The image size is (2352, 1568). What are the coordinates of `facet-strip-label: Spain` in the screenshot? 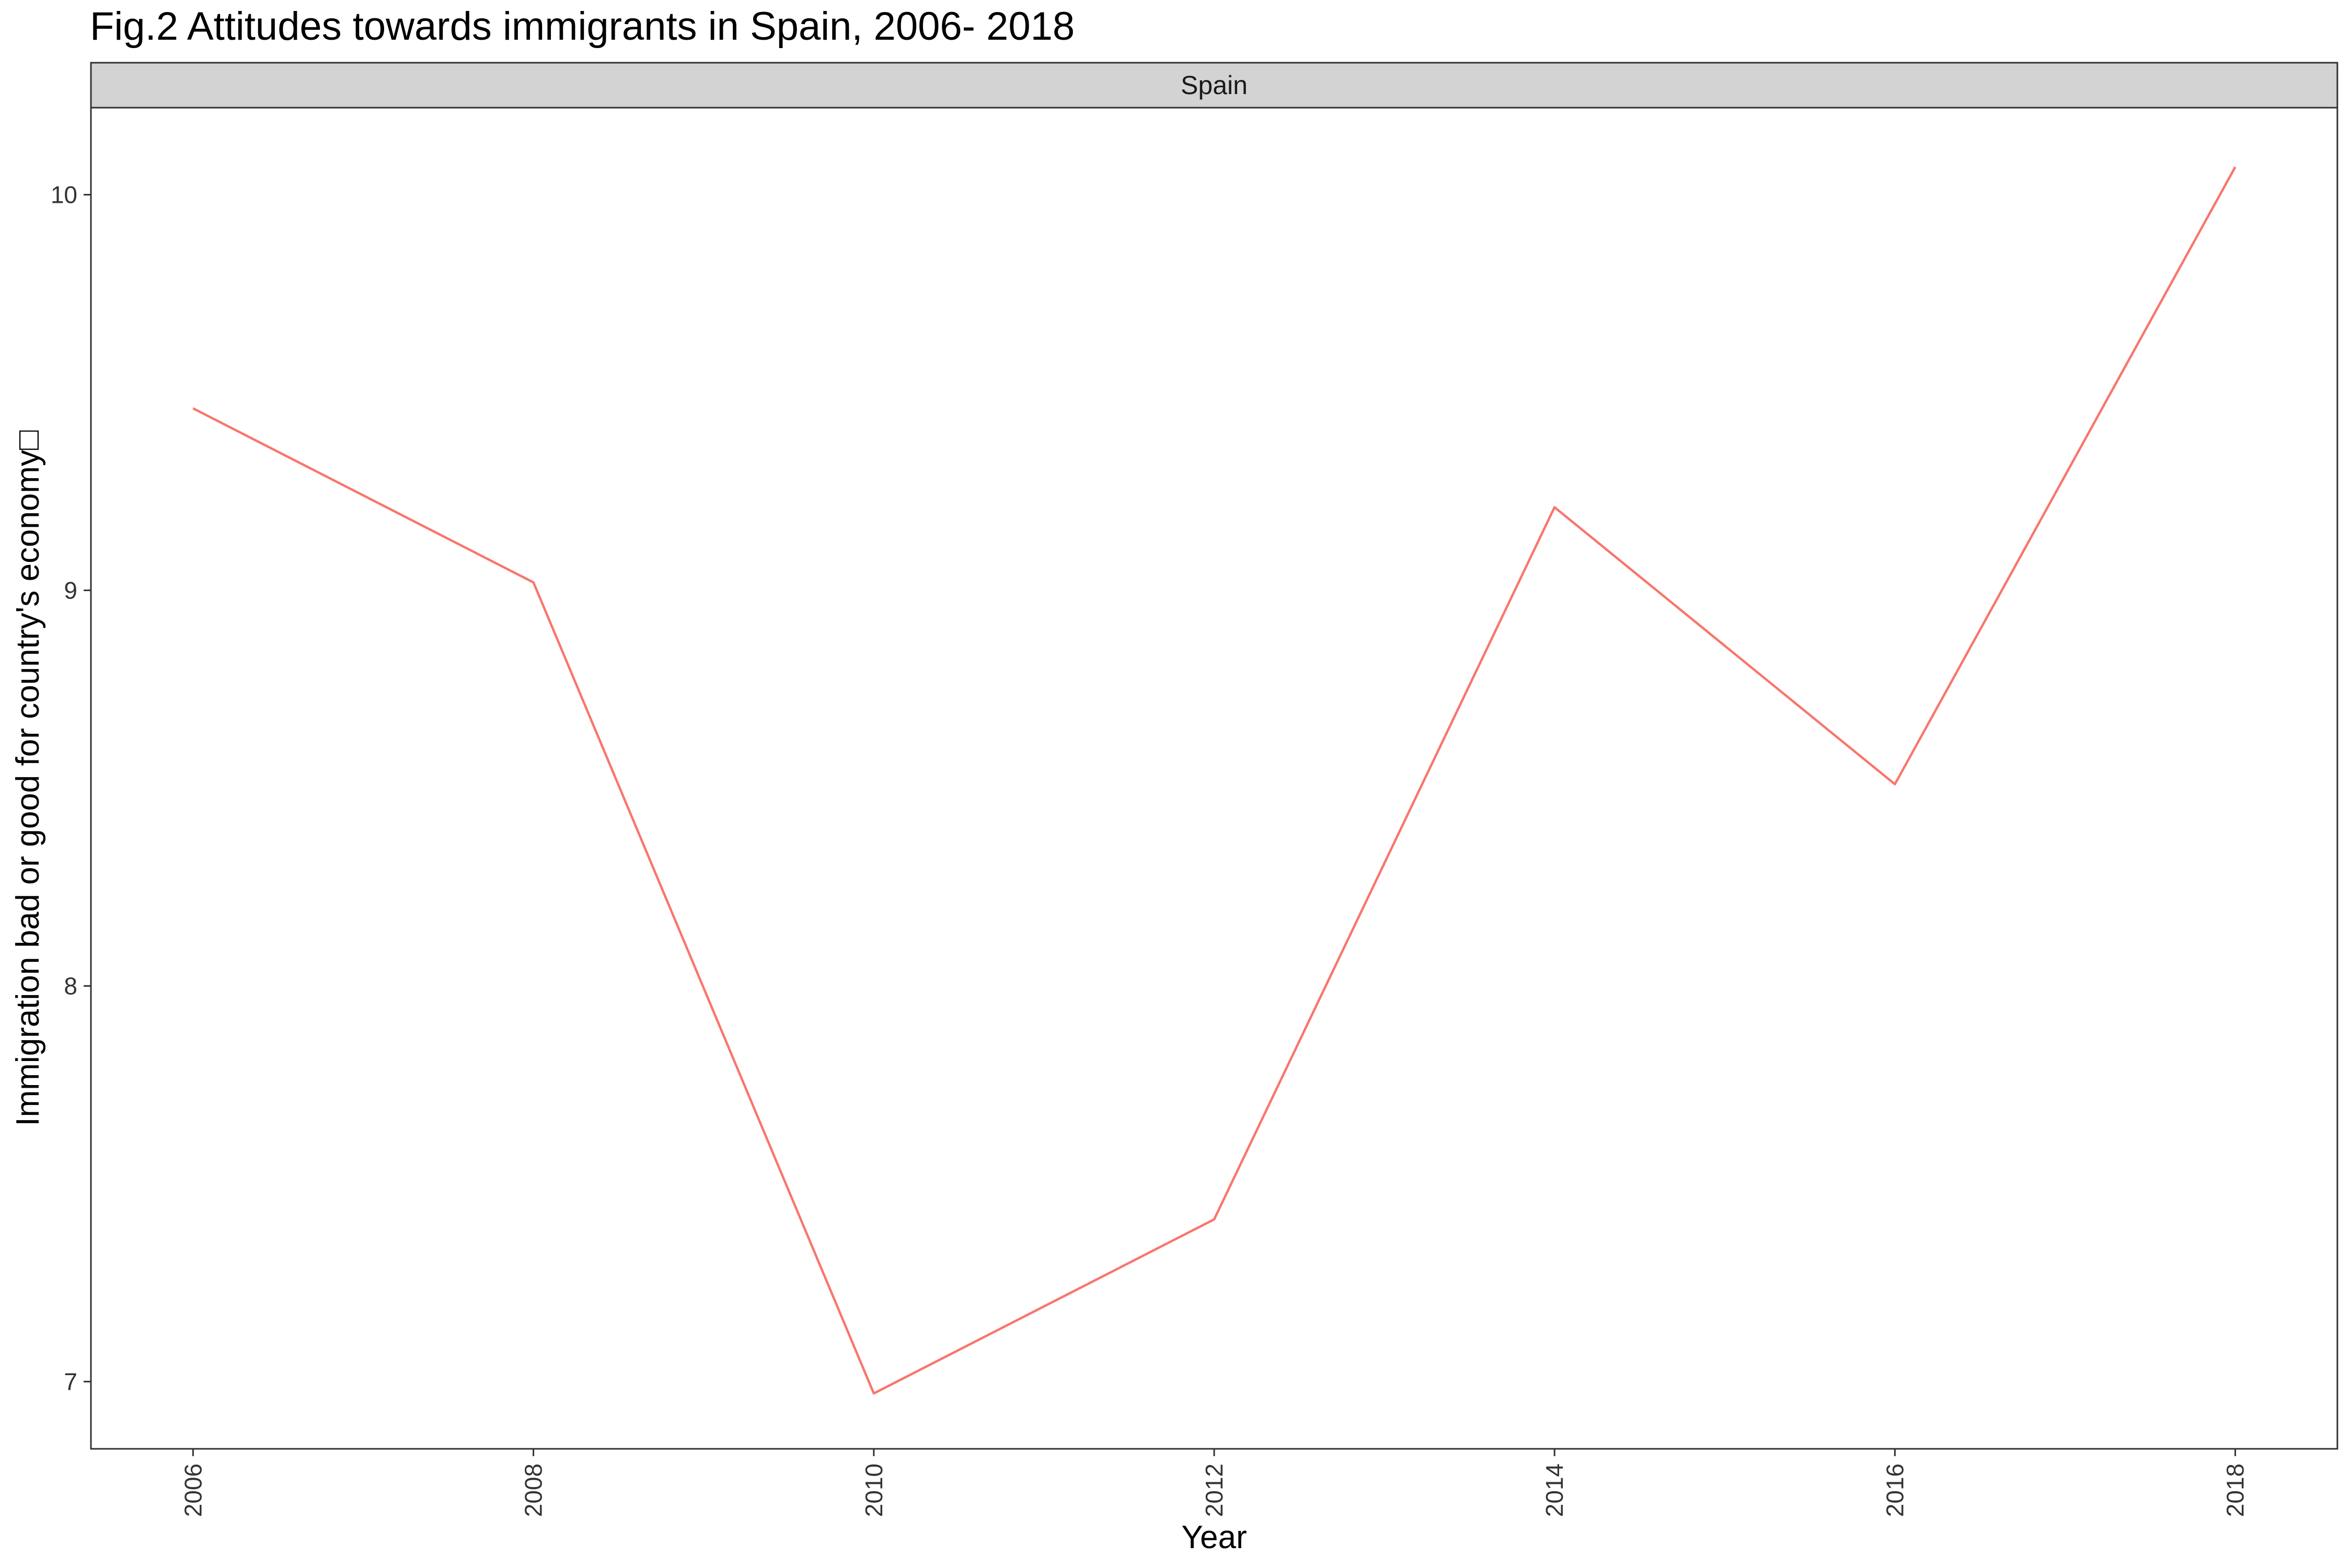 It's located at (1214, 85).